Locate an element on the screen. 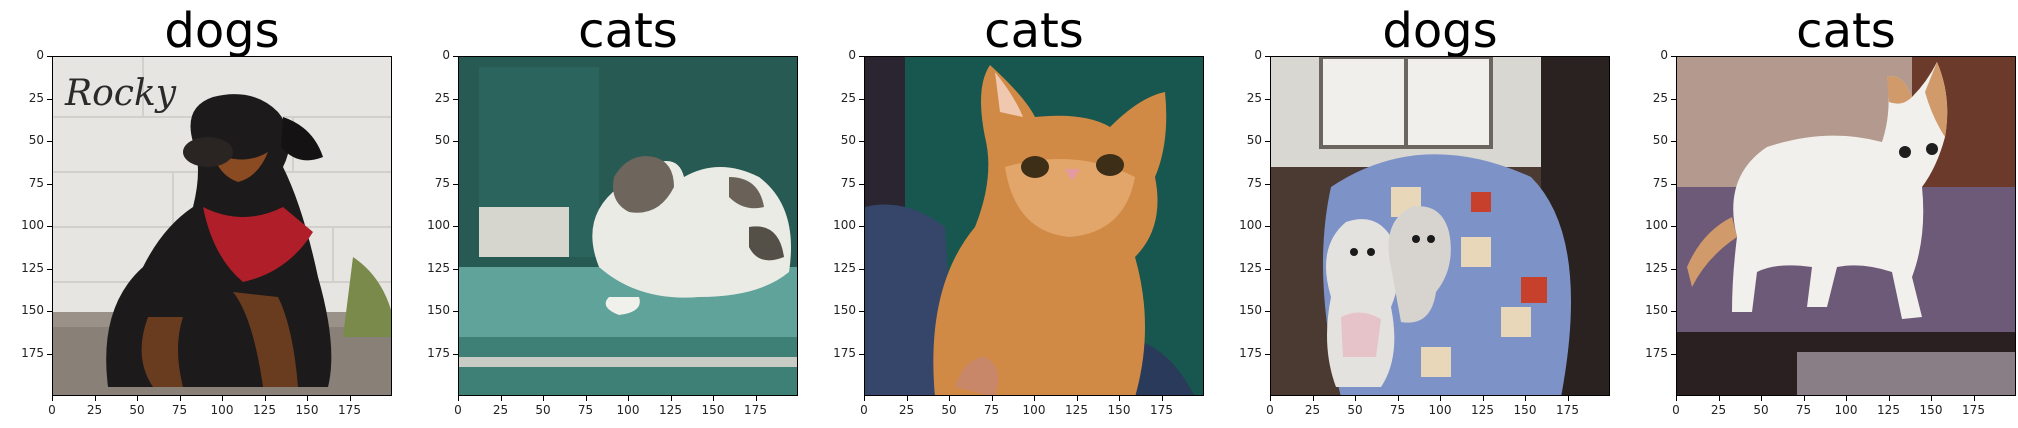 This screenshot has width=2018, height=428. y-tick-label: 0 is located at coordinates (1258, 55).